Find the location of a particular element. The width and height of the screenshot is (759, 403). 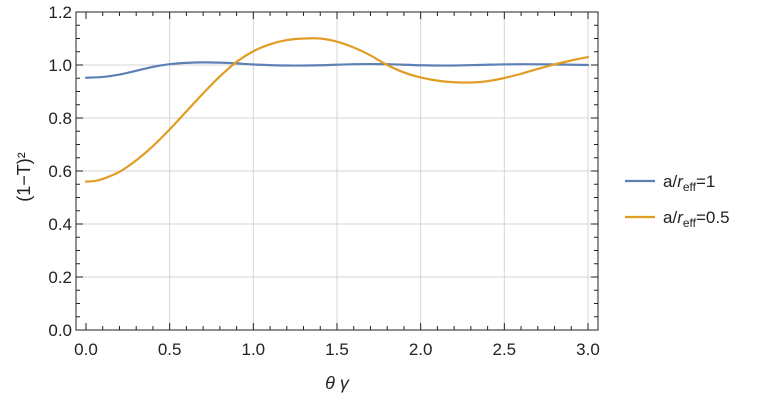

x-tick-label-0.0: 0.0 is located at coordinates (86, 349).